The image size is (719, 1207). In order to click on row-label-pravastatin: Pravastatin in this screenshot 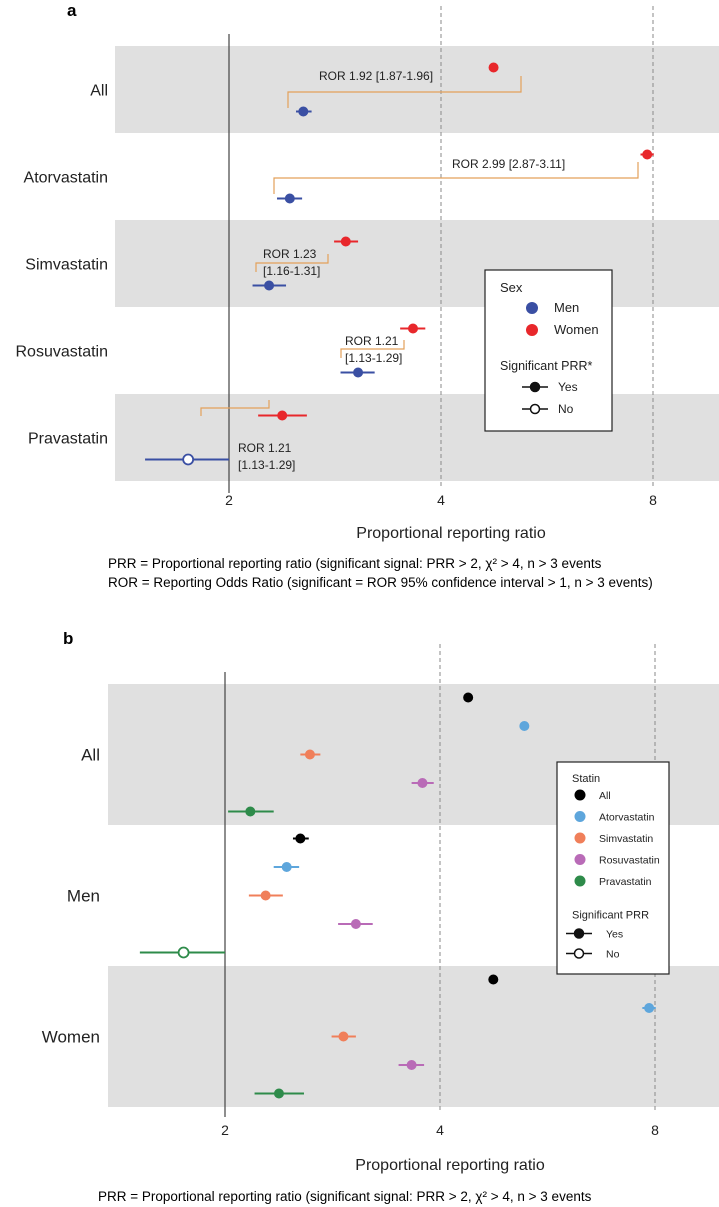, I will do `click(68, 439)`.